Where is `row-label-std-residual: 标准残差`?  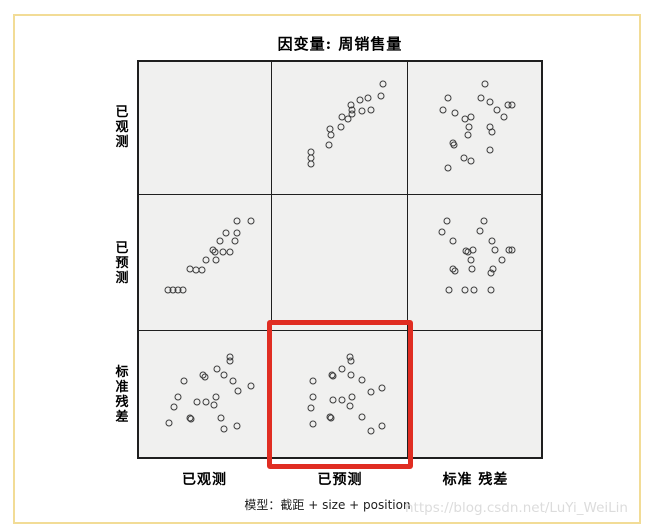 row-label-std-residual: 标准残差 is located at coordinates (122, 395).